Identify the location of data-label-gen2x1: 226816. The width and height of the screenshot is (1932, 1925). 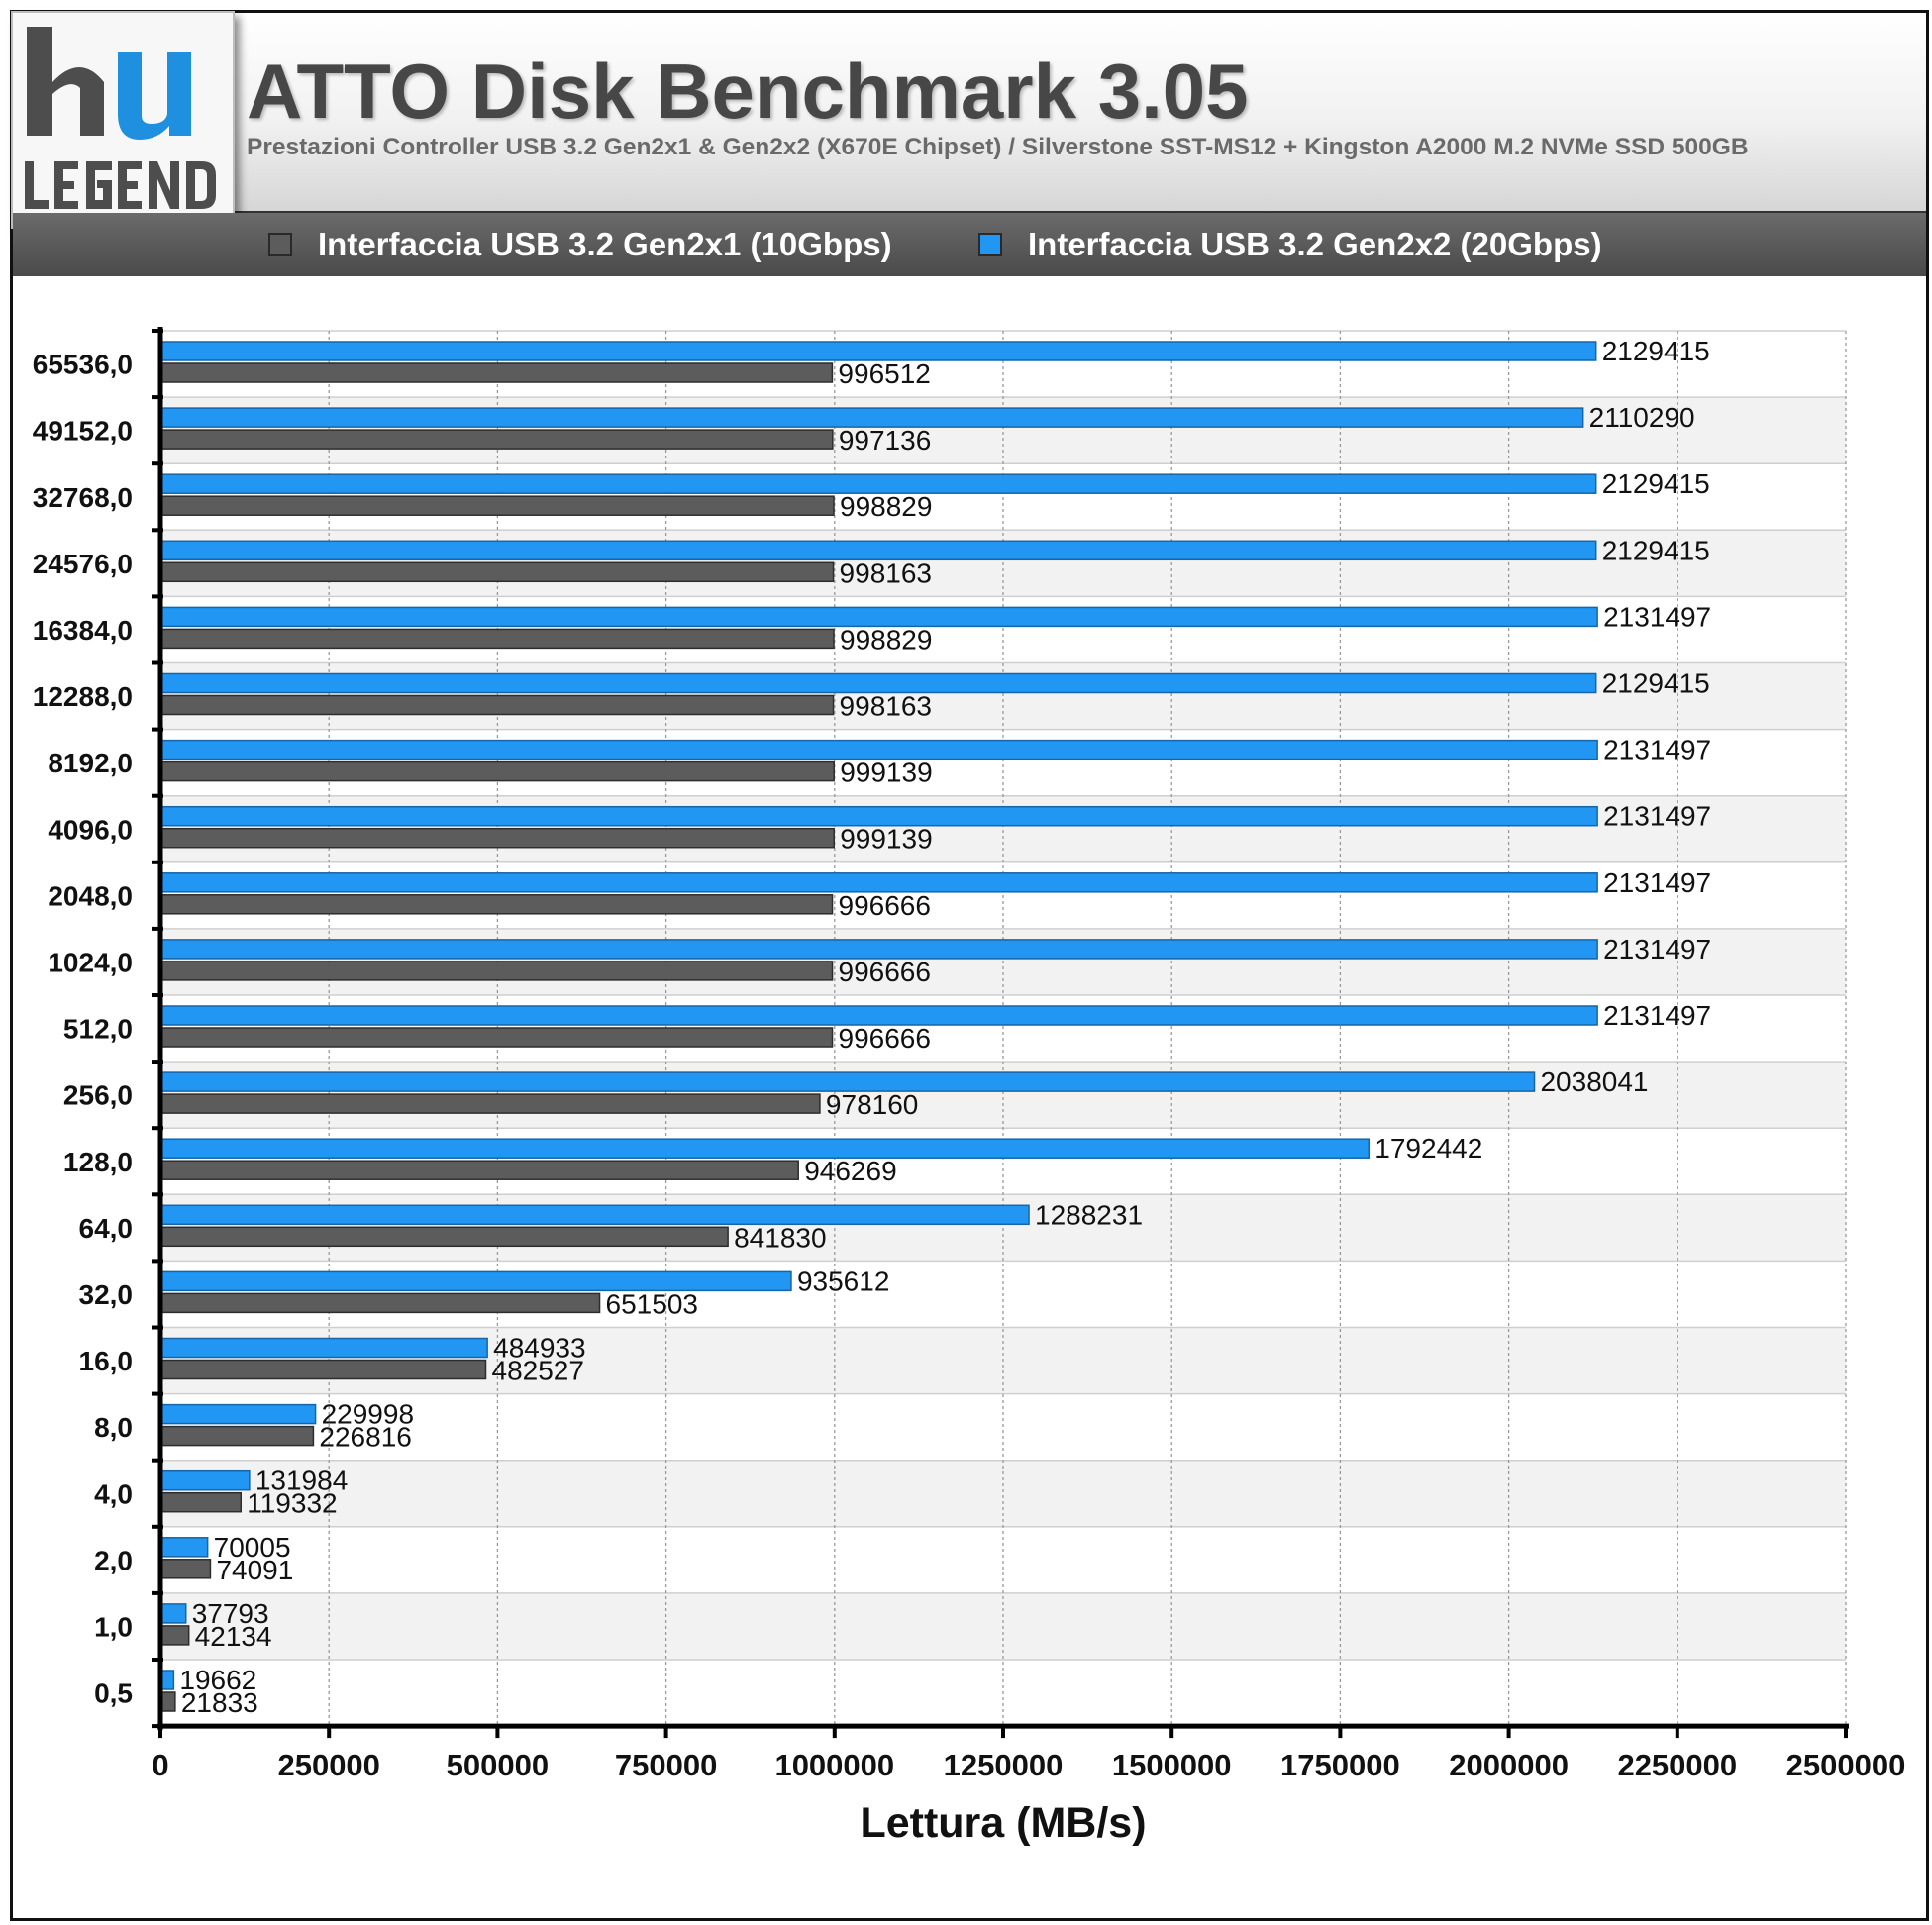
(365, 1437).